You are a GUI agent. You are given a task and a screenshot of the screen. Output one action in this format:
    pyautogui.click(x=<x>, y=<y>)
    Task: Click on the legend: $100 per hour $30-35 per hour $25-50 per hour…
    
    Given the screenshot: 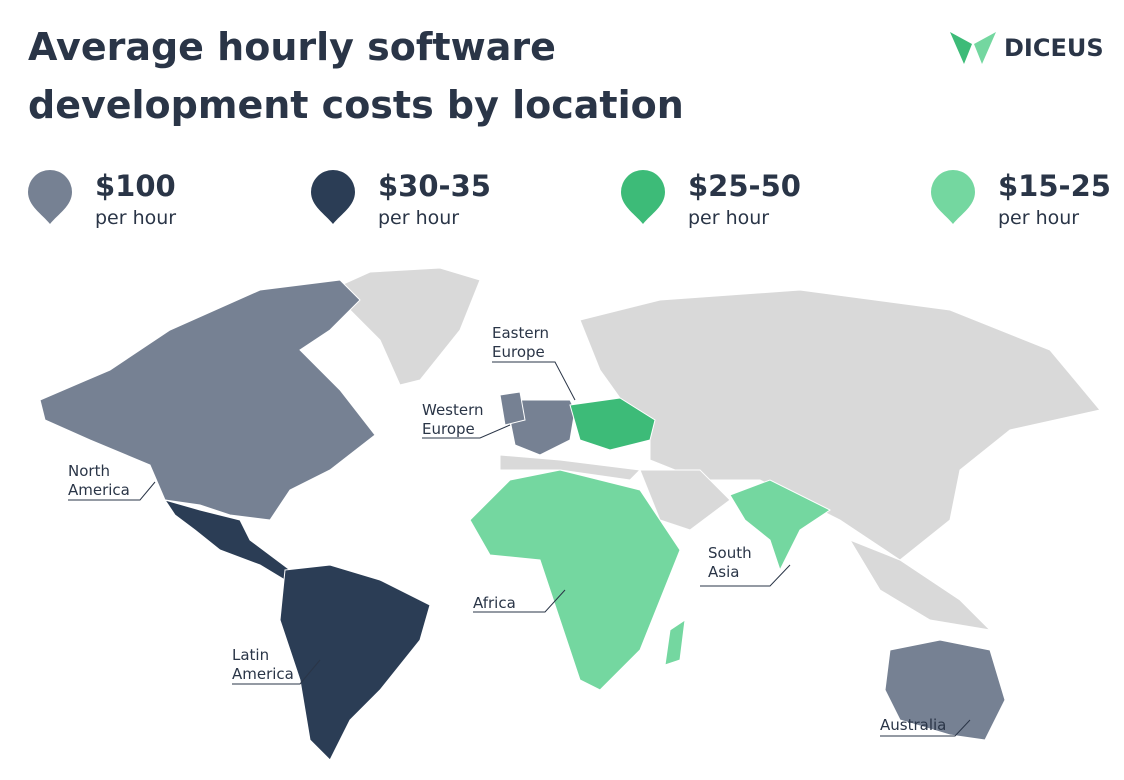 What is the action you would take?
    pyautogui.click(x=569, y=199)
    